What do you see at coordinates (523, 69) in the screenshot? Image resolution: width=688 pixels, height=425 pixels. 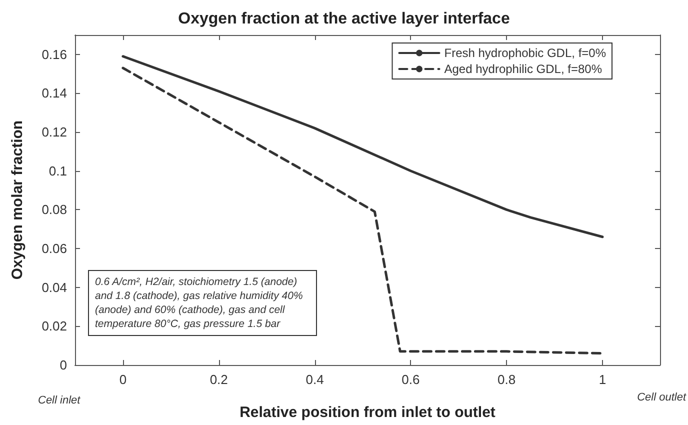 I see `legend-label: Aged hydrophilic GDL, f=80%` at bounding box center [523, 69].